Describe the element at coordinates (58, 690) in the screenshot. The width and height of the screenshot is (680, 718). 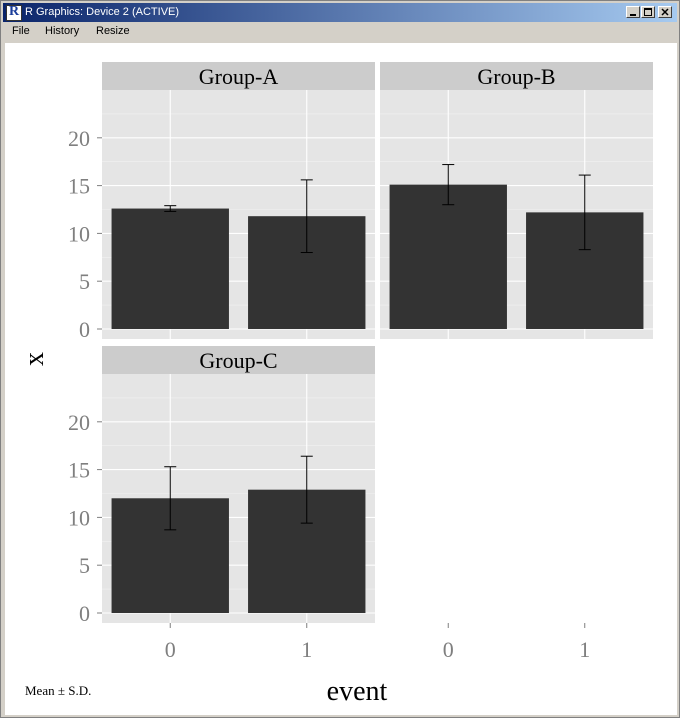
I see `caption-text: Mean ± S.D.` at that location.